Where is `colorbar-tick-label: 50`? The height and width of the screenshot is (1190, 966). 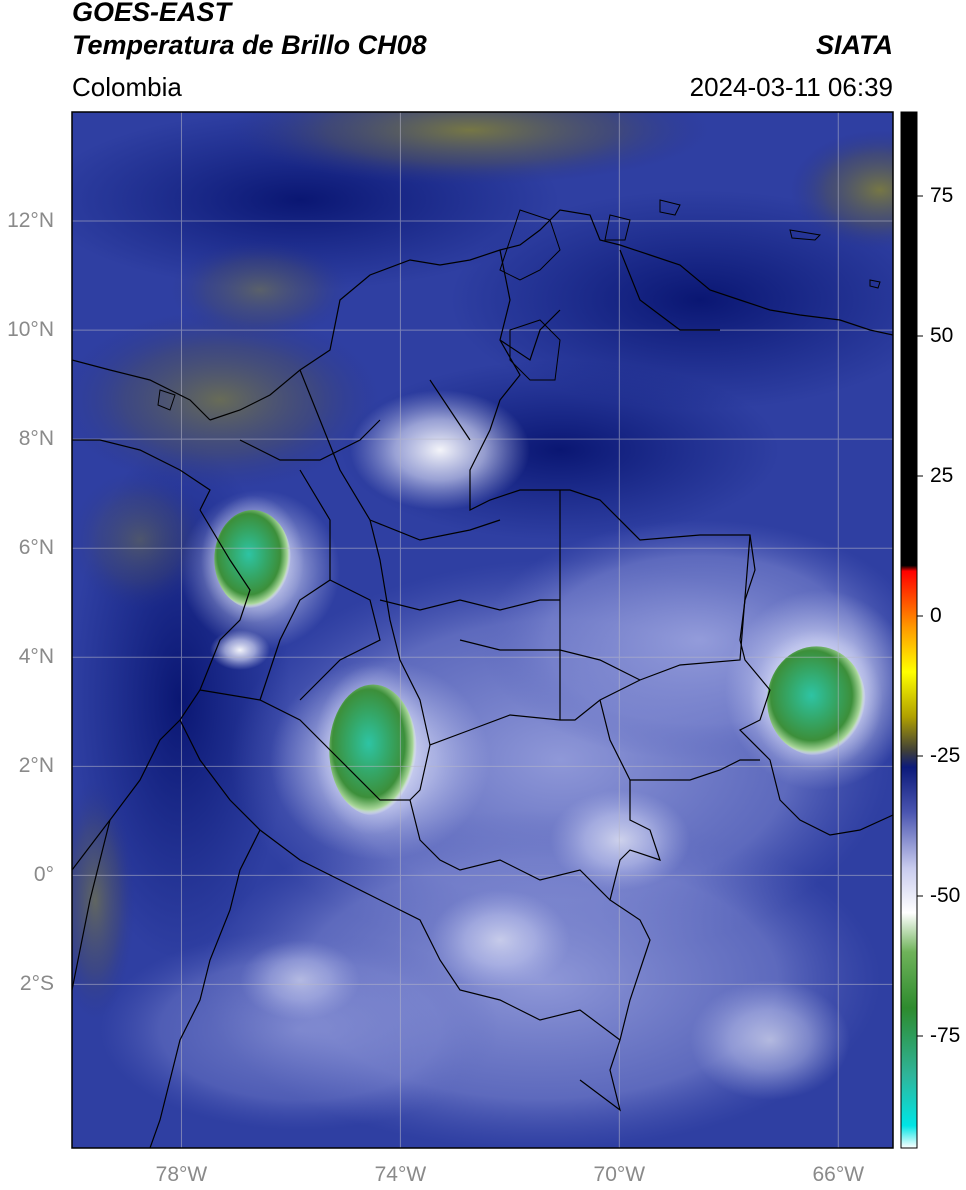 colorbar-tick-label: 50 is located at coordinates (942, 335).